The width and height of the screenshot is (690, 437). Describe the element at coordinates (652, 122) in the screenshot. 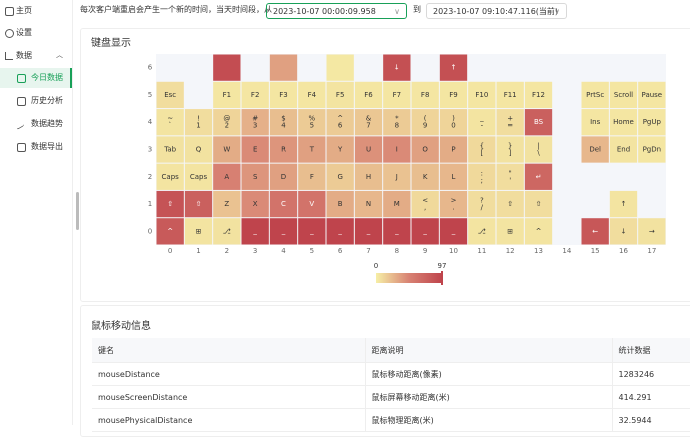

I see `key-label: PgUp` at that location.